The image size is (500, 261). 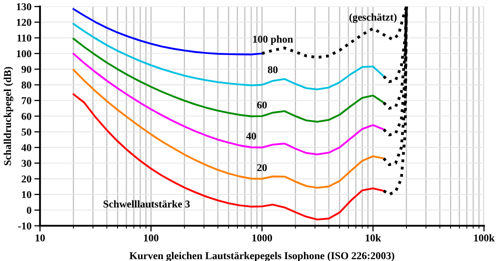 What do you see at coordinates (147, 204) in the screenshot?
I see `annotation: Schwelllautstärke 3` at bounding box center [147, 204].